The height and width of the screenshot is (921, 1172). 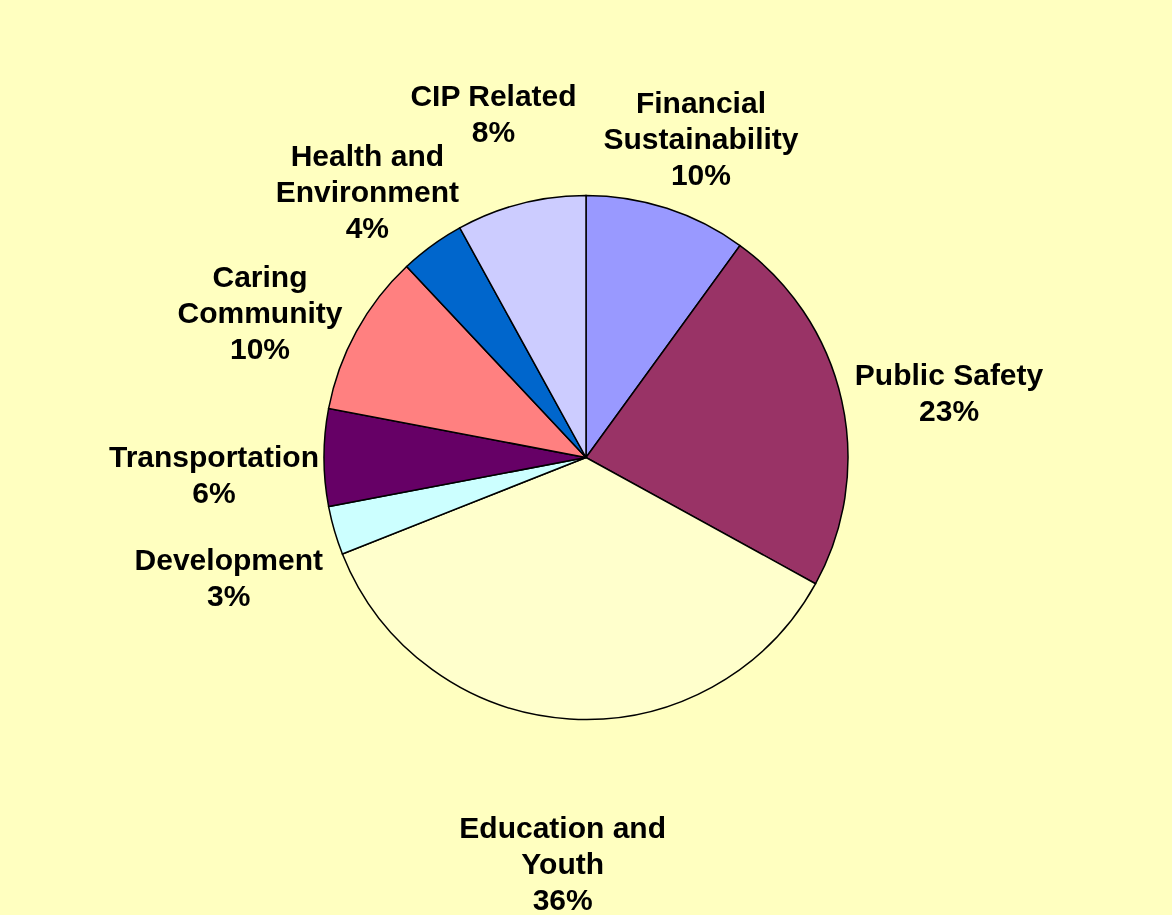 I want to click on slice-label: CIP Related, so click(x=493, y=96).